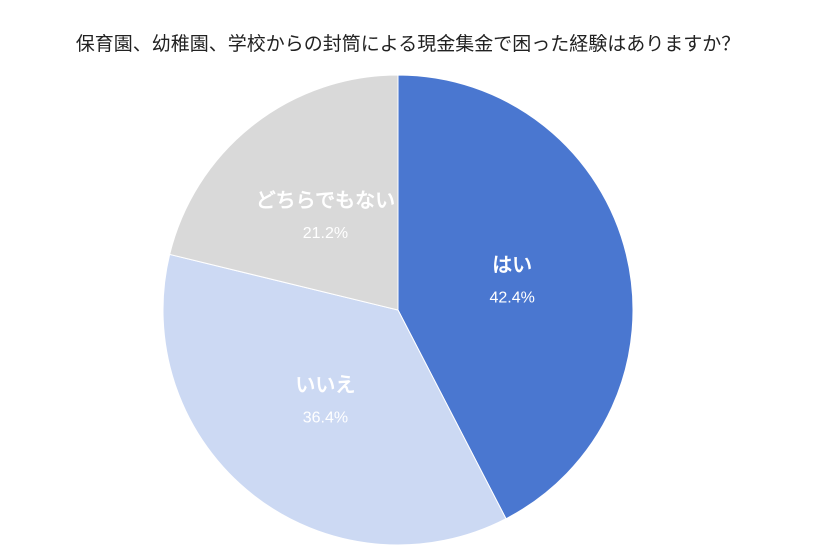  What do you see at coordinates (325, 418) in the screenshot?
I see `slice-value: 36.4%` at bounding box center [325, 418].